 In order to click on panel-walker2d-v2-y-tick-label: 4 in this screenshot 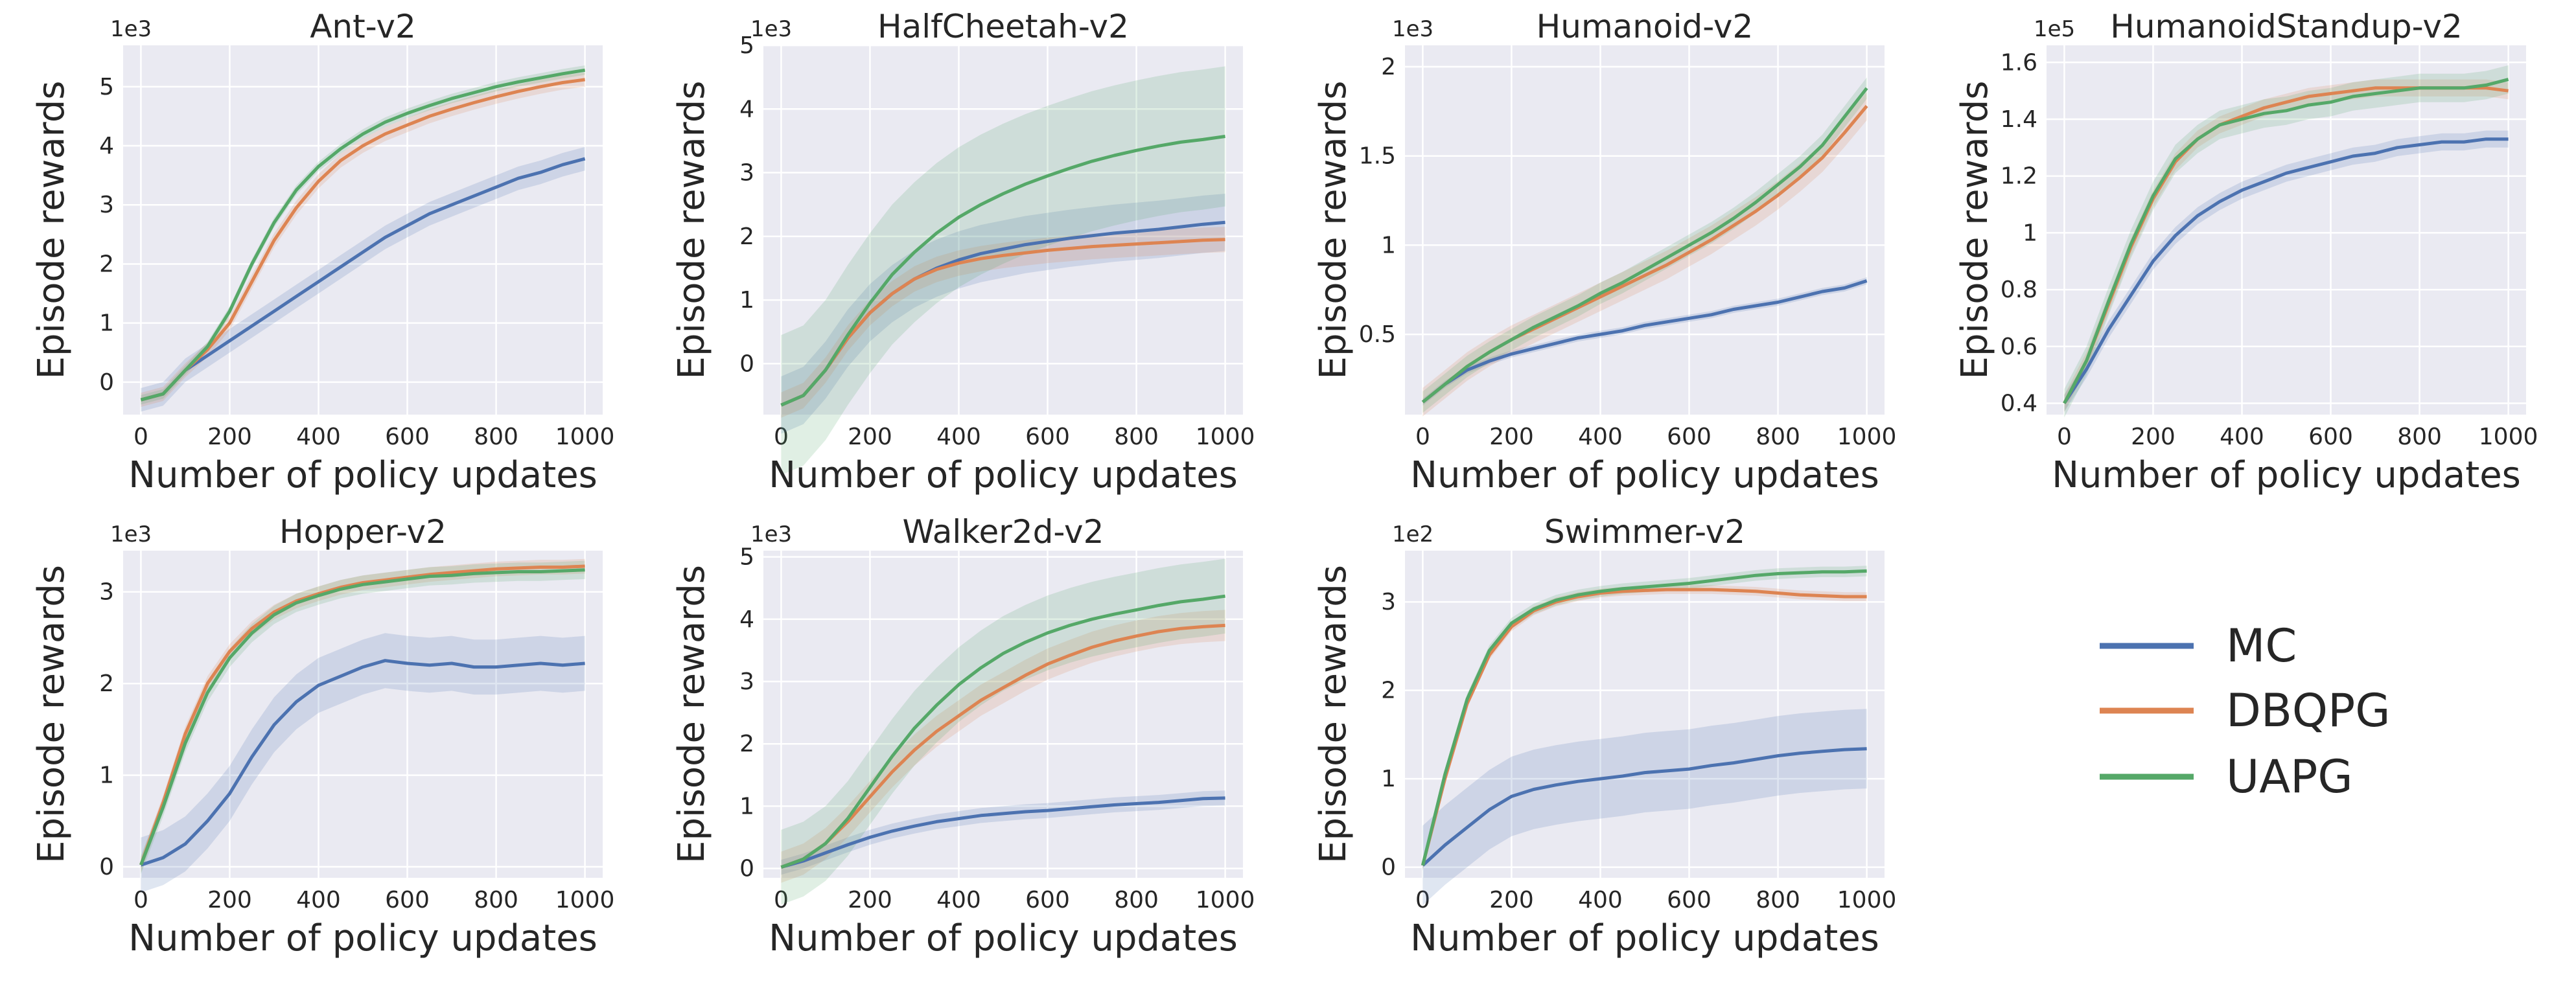, I will do `click(747, 619)`.